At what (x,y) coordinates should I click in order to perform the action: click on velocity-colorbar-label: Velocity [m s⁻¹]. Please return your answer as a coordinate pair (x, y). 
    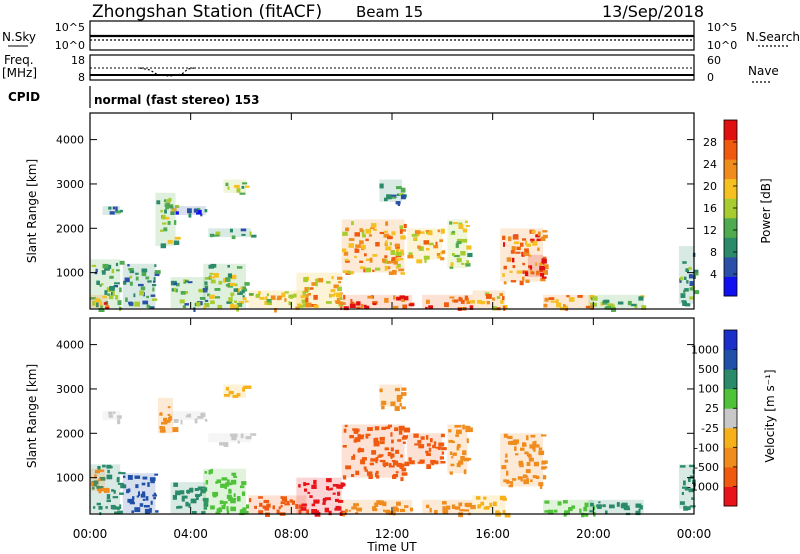
    Looking at the image, I should click on (770, 415).